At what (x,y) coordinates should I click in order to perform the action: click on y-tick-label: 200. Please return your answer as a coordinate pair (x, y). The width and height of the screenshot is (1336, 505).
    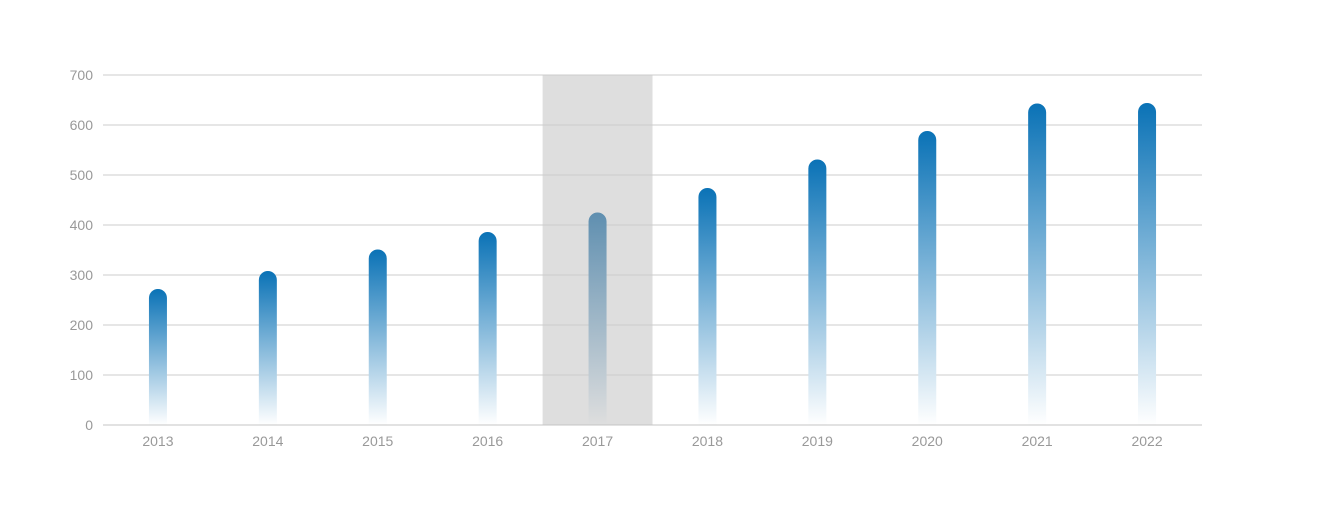
    Looking at the image, I should click on (82, 325).